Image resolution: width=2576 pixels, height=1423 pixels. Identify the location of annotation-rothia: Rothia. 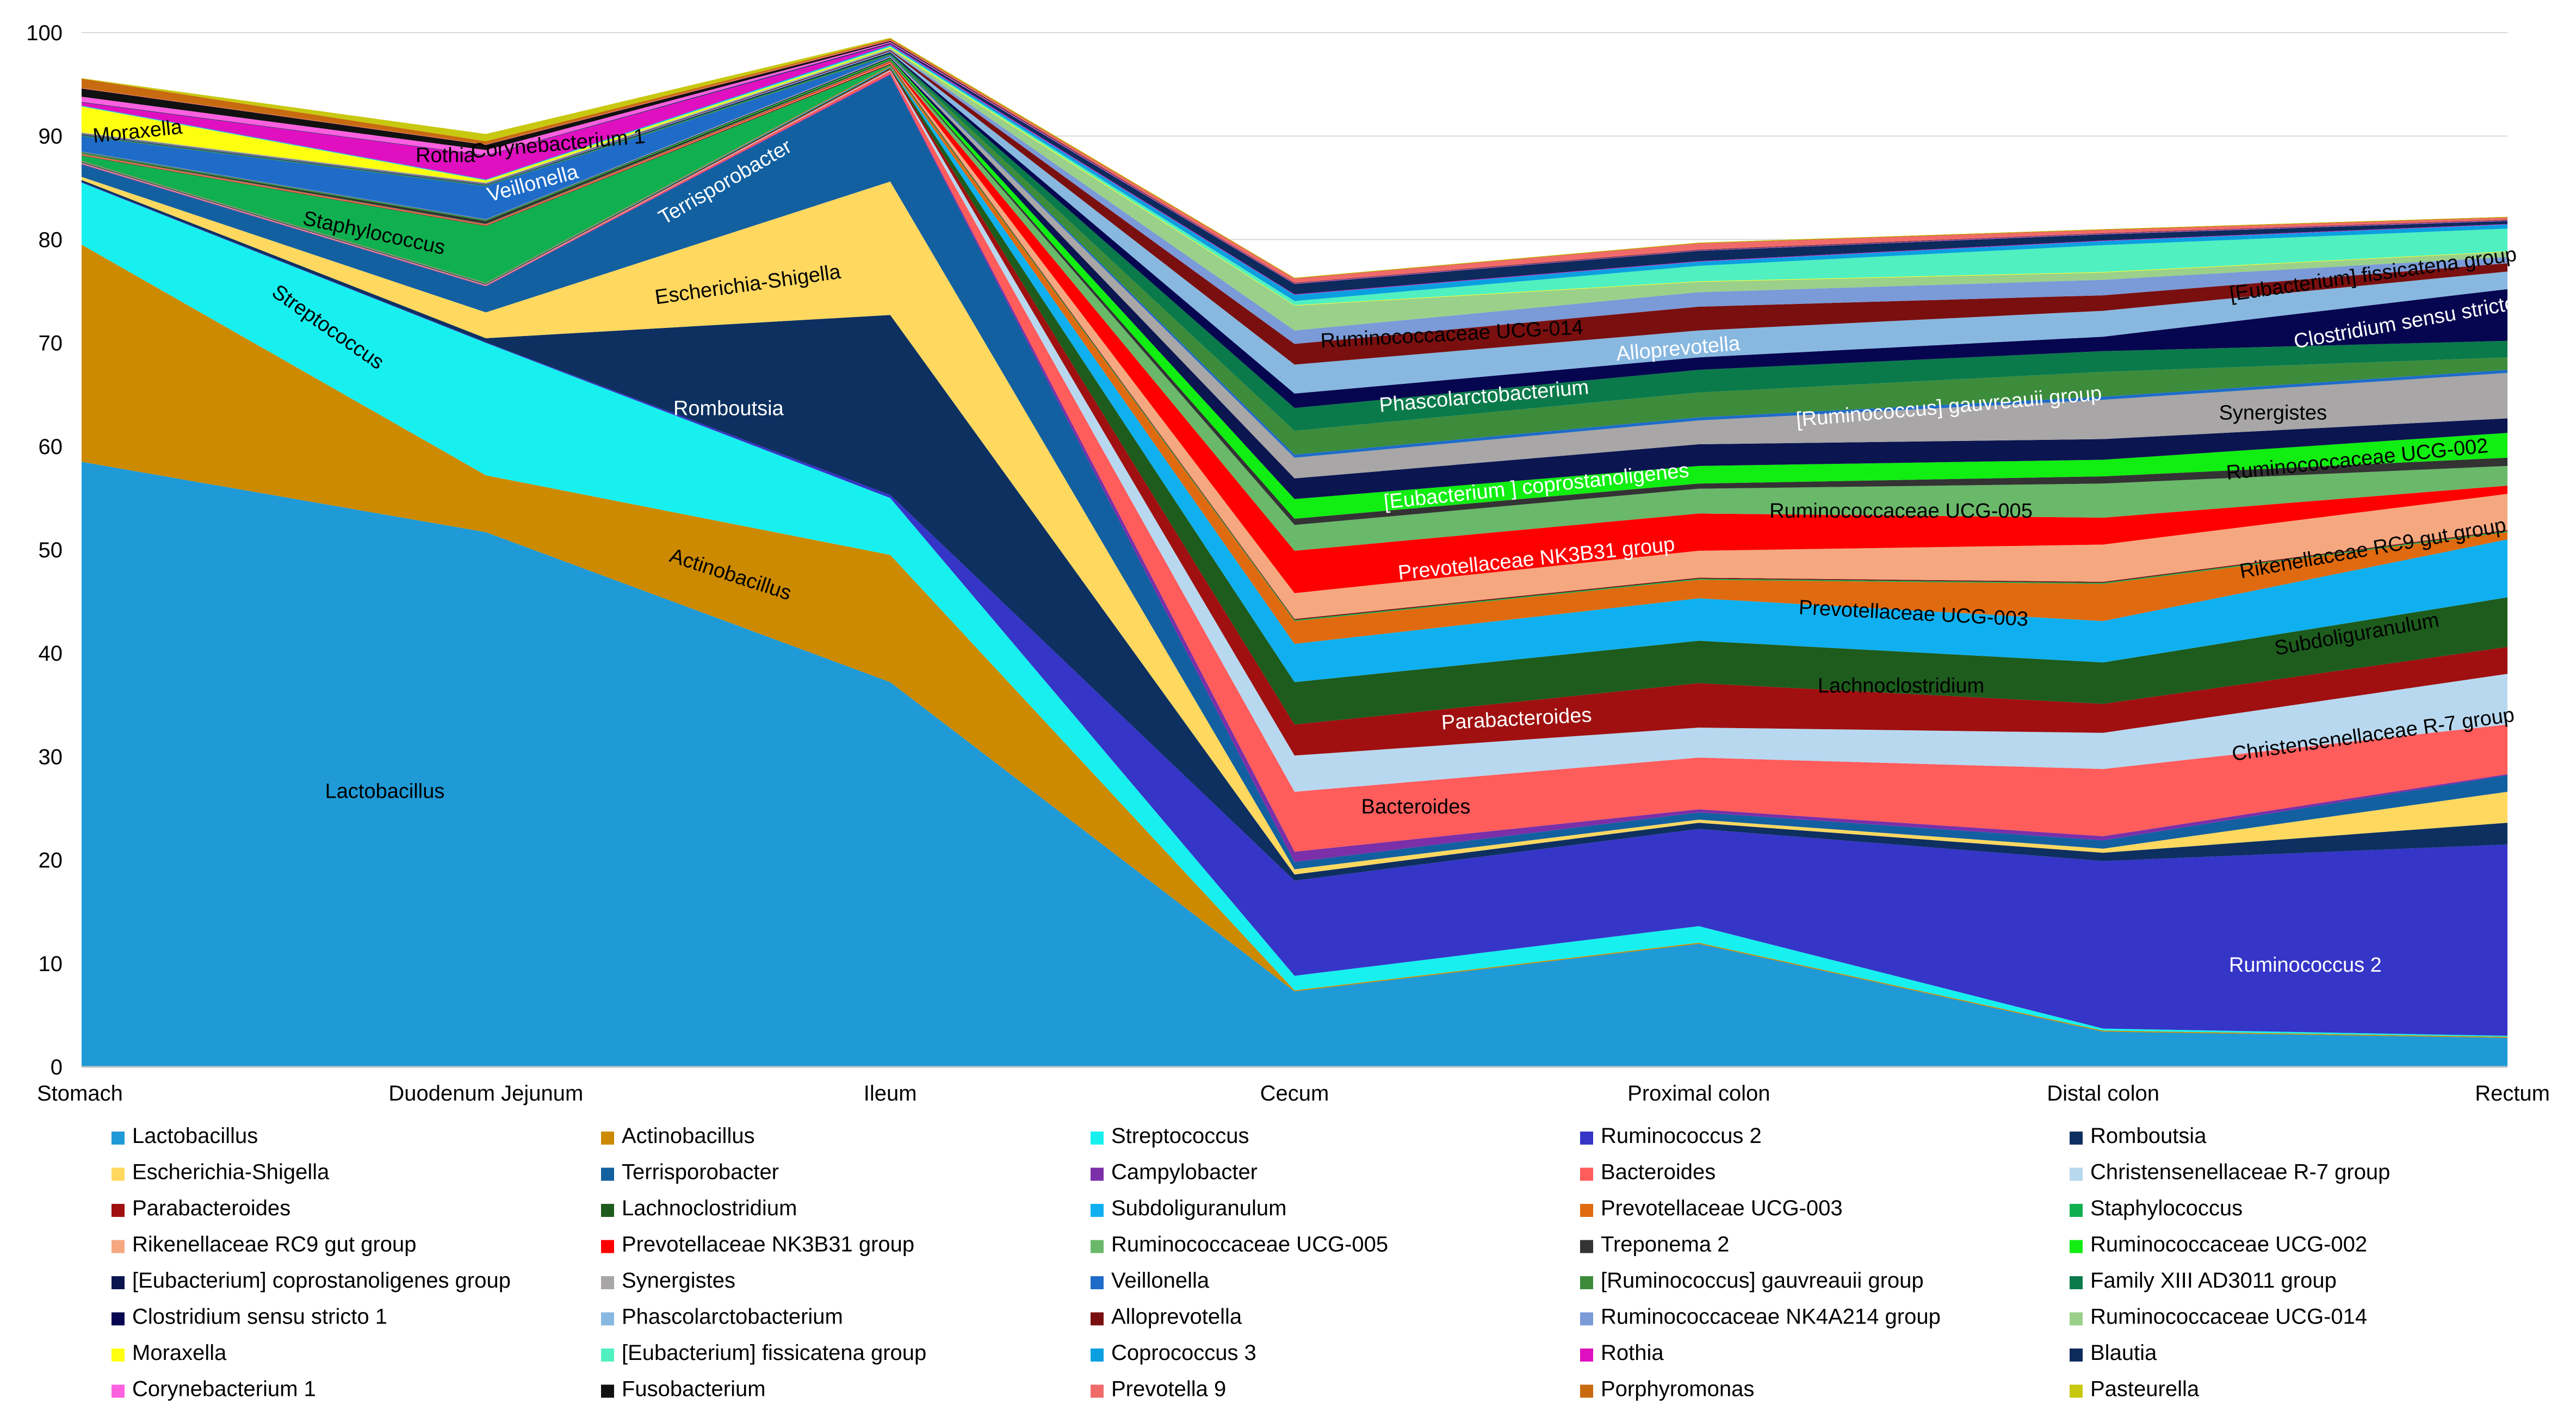
(446, 155).